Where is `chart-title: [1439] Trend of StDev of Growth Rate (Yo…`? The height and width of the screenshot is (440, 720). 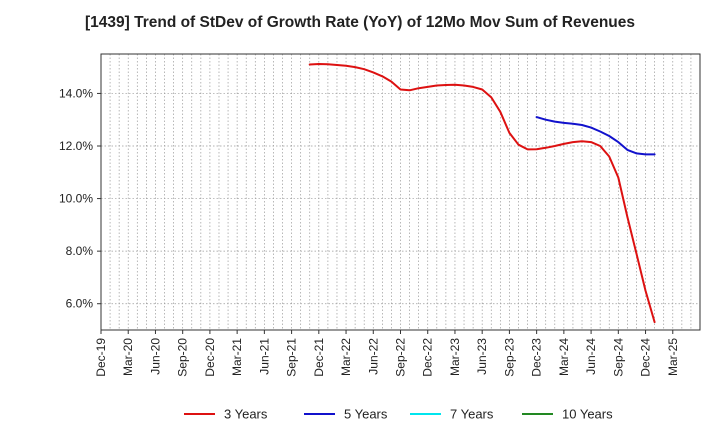 chart-title: [1439] Trend of StDev of Growth Rate (Yo… is located at coordinates (360, 22).